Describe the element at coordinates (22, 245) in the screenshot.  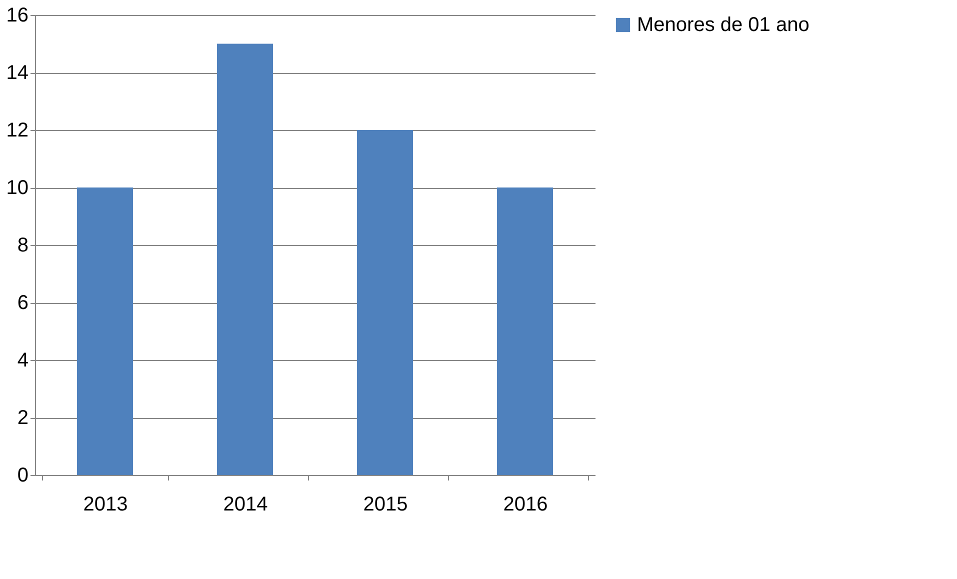
I see `y-tick-label: 8` at that location.